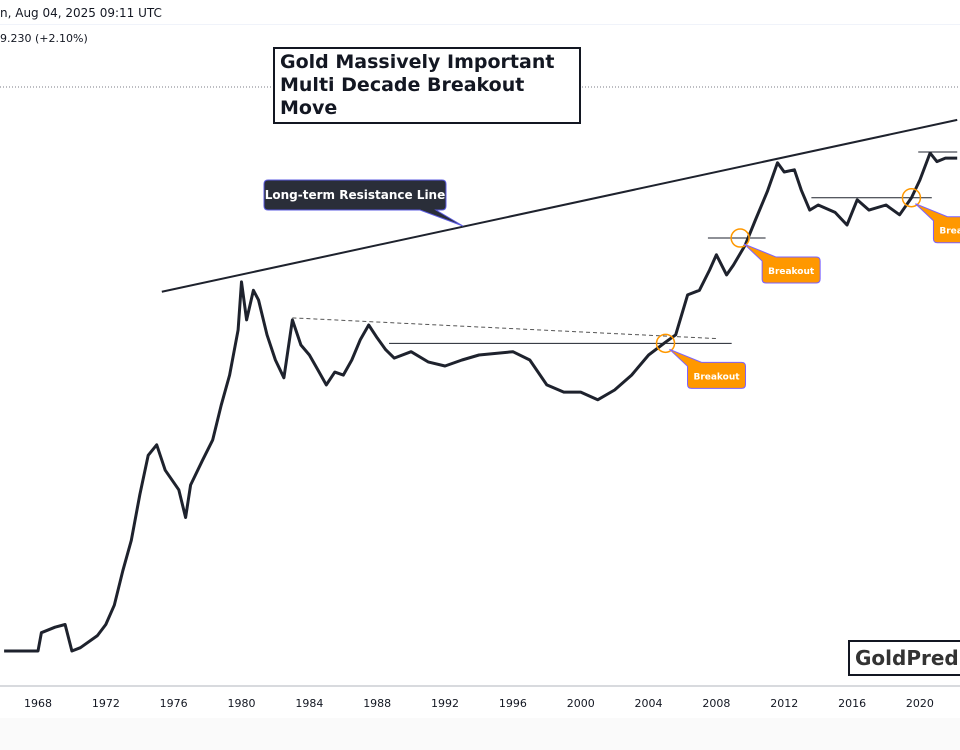 The image size is (960, 750). I want to click on watermark-logo: GoldPredic, so click(904, 658).